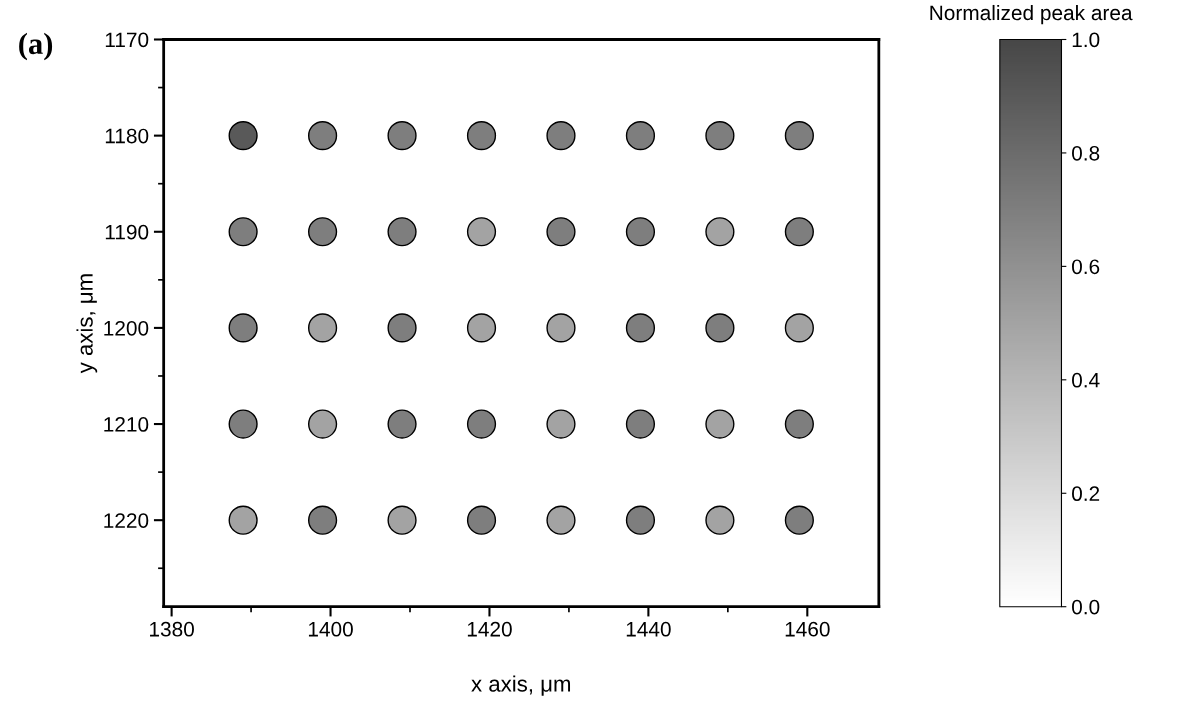  Describe the element at coordinates (1086, 380) in the screenshot. I see `color-bar-label: 0.4` at that location.